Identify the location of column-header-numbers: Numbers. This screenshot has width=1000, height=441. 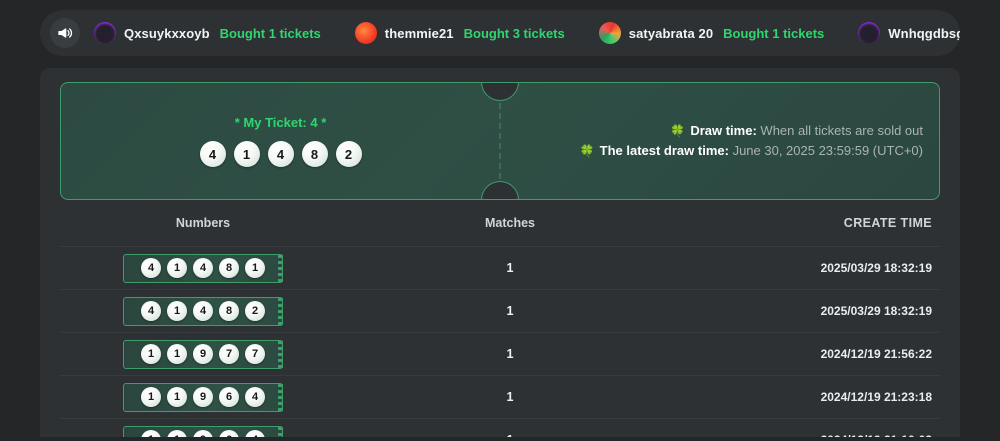
(203, 223).